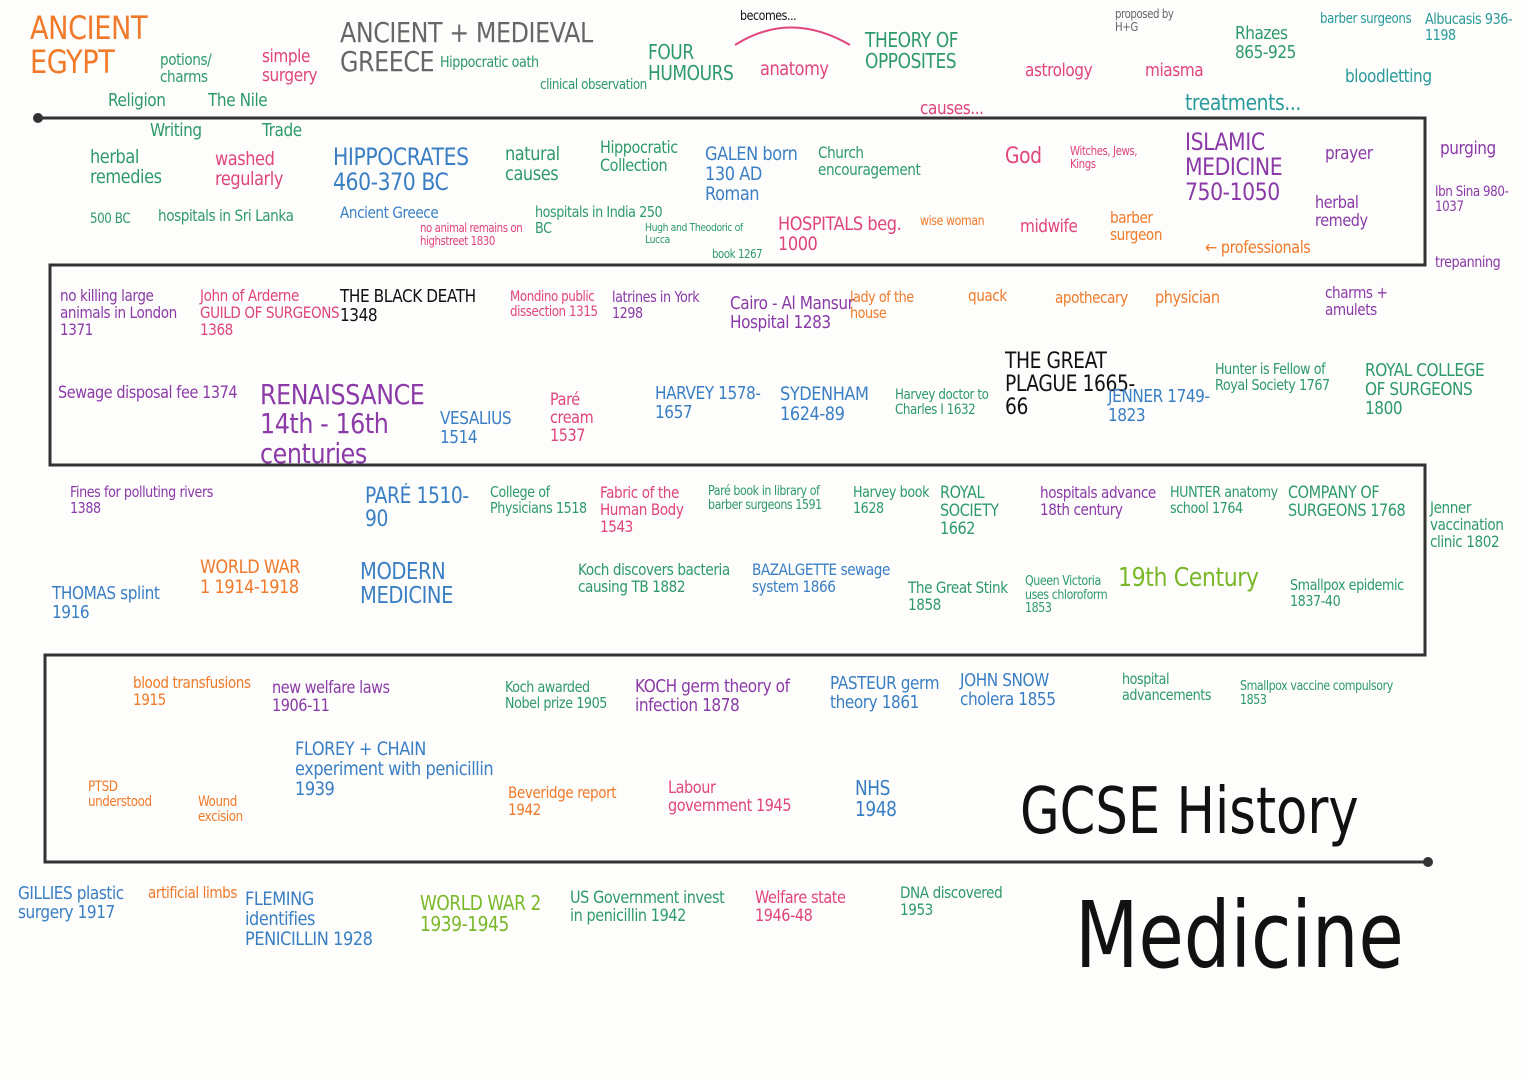 This screenshot has height=1080, width=1527. What do you see at coordinates (1224, 500) in the screenshot?
I see `timeline-note: HUNTER anatomy school 1764` at bounding box center [1224, 500].